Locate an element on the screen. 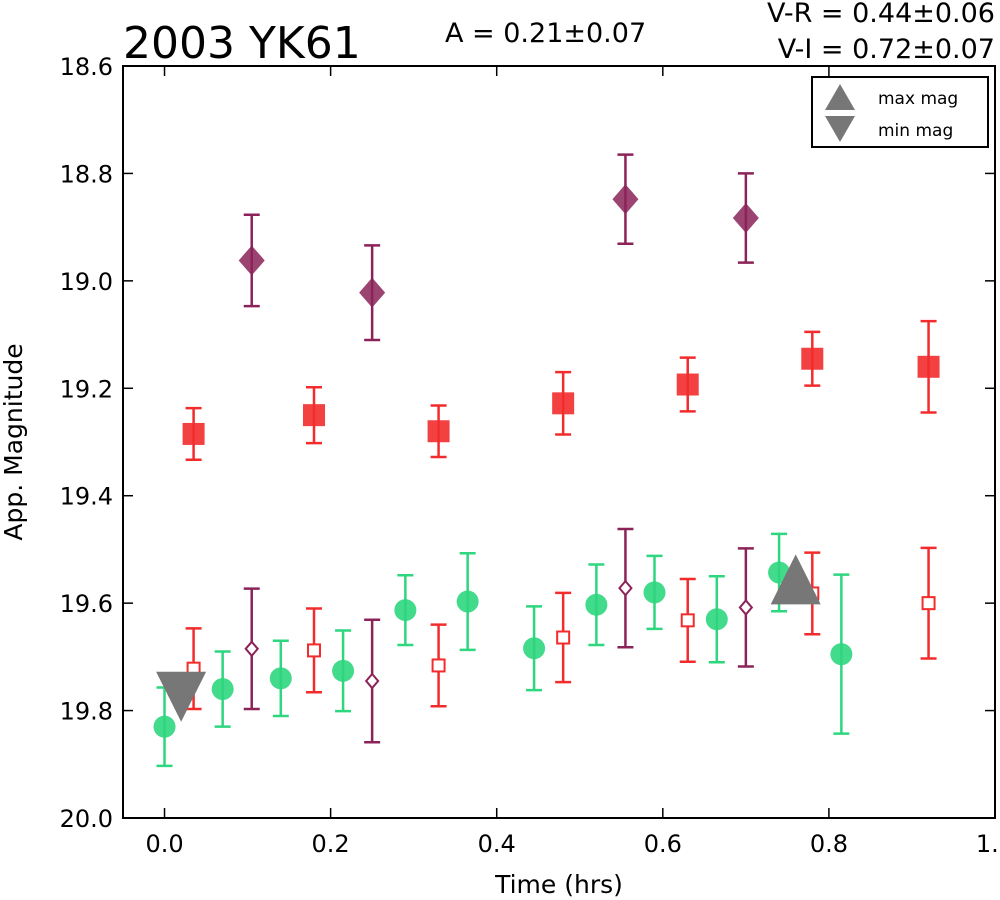 This screenshot has width=1000, height=900. min-mag-marker is located at coordinates (181, 696).